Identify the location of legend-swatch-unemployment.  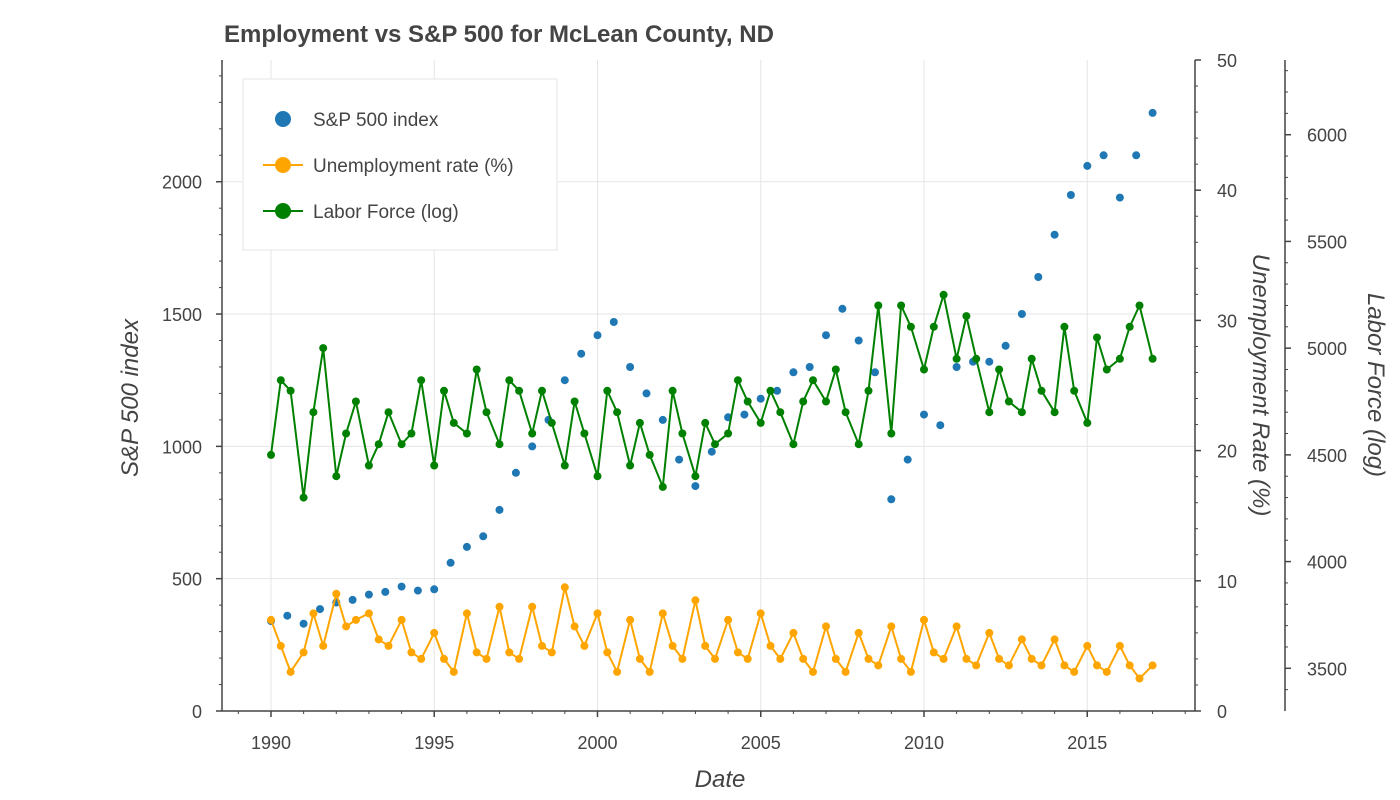
(283, 165).